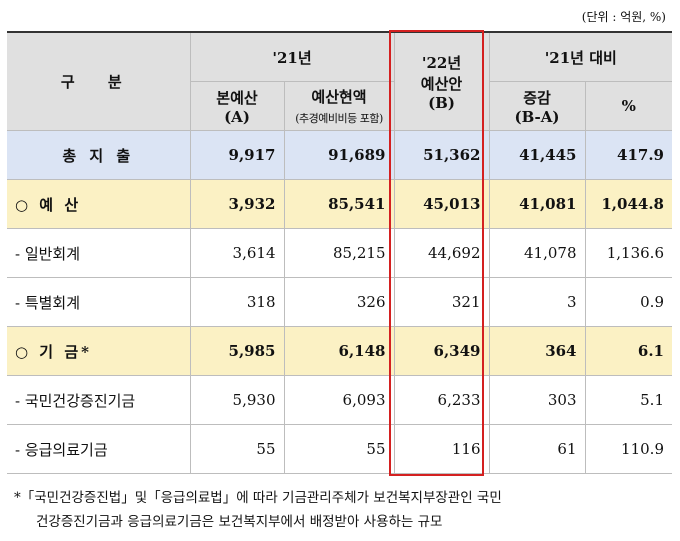  I want to click on cell-pct: 0.9, so click(628, 302).